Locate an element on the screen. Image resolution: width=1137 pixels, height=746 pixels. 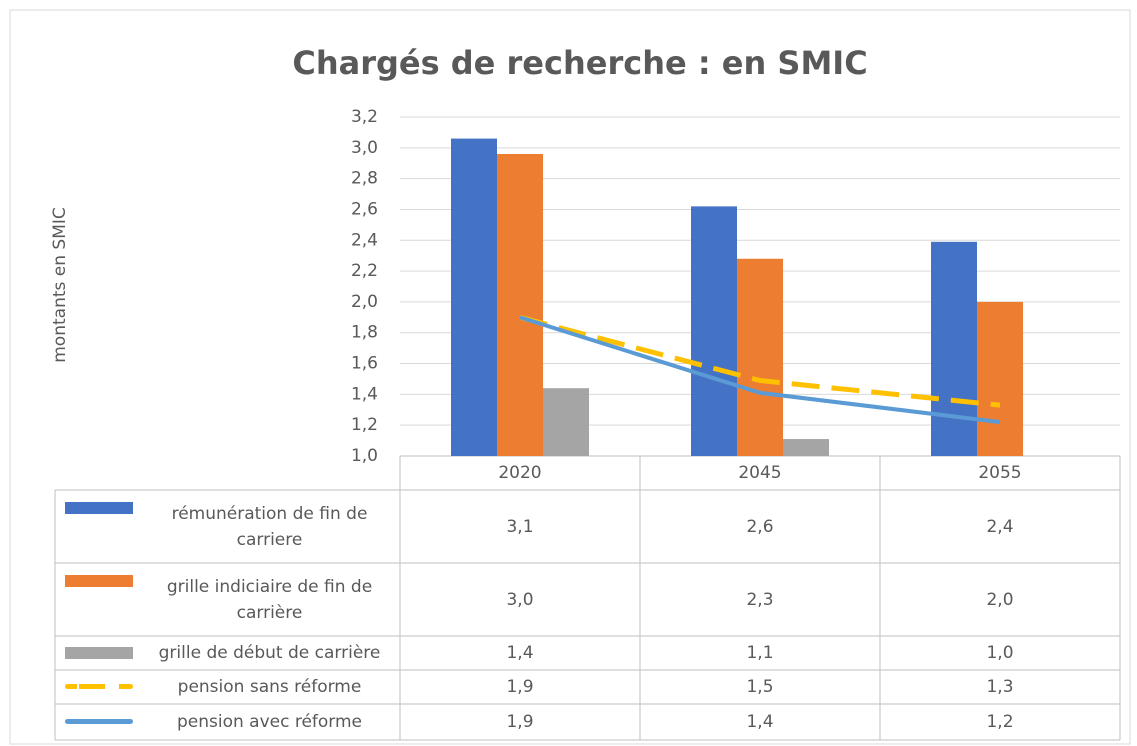
chart-title: Chargés de recherche : en SMIC is located at coordinates (579, 63).